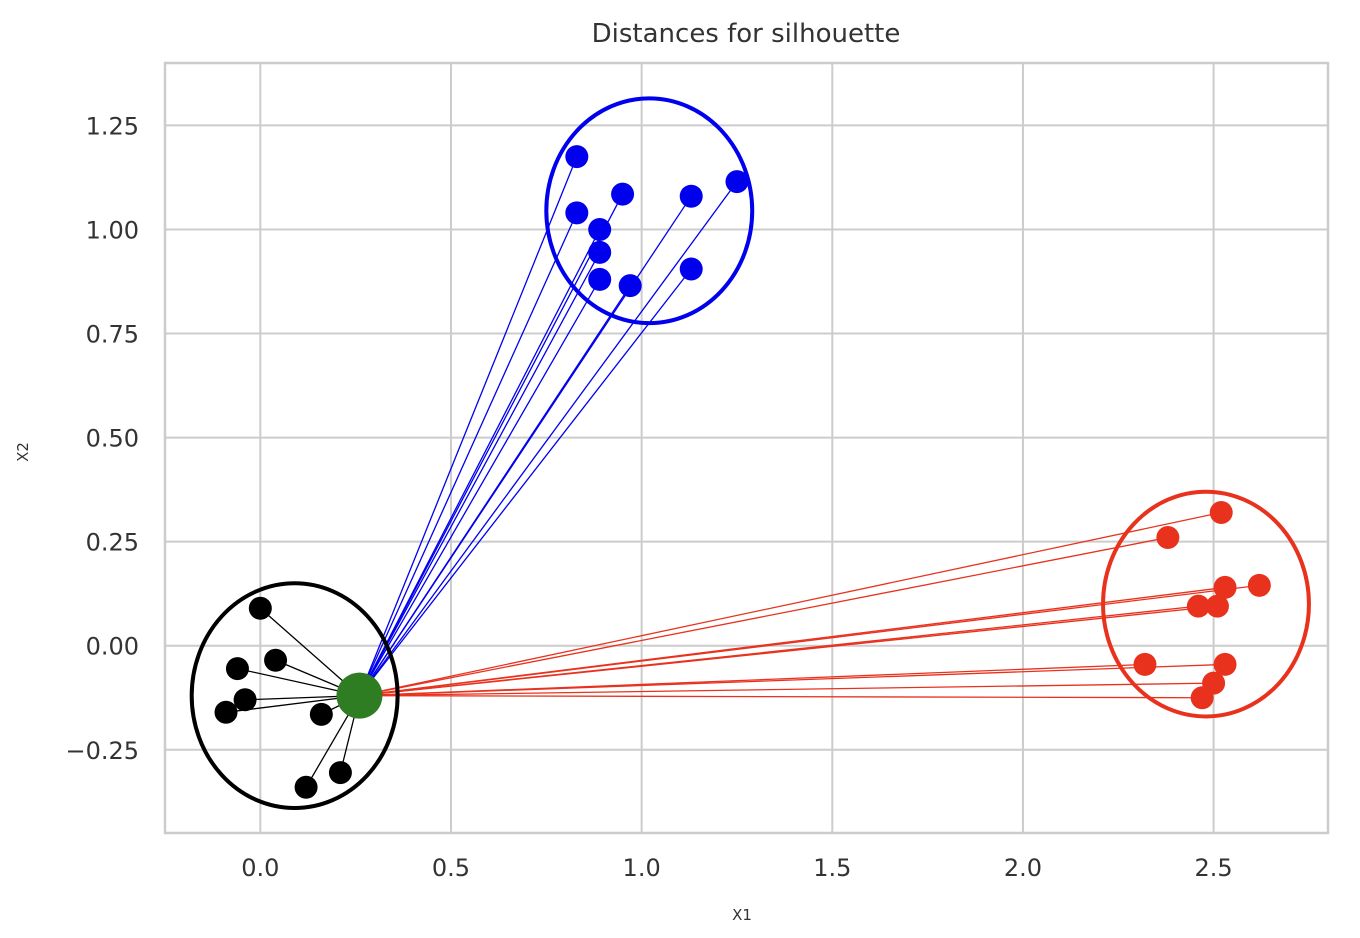 The image size is (1360, 938). I want to click on x-tick-label: 0.0, so click(260, 868).